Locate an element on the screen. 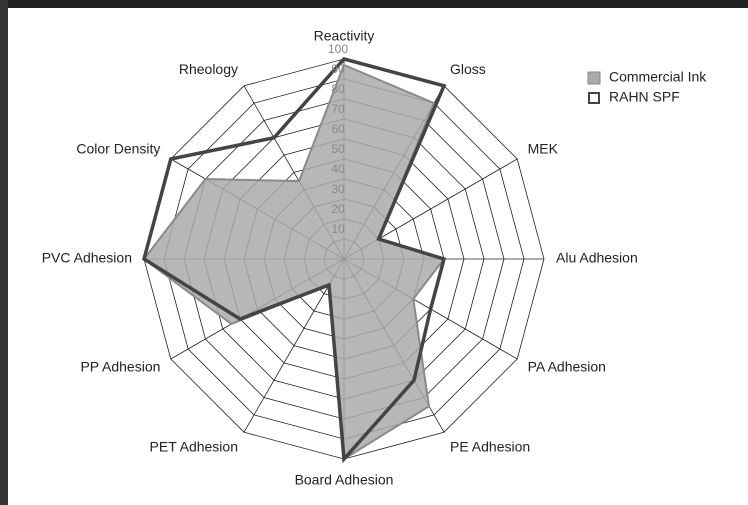  category-label: PE Adhesion is located at coordinates (490, 446).